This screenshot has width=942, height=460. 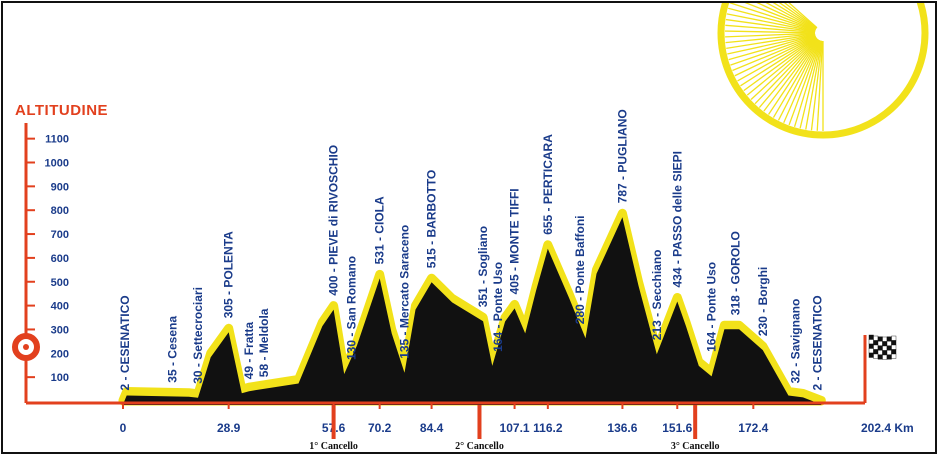 I want to click on place-label: 230 - Borghi, so click(x=763, y=301).